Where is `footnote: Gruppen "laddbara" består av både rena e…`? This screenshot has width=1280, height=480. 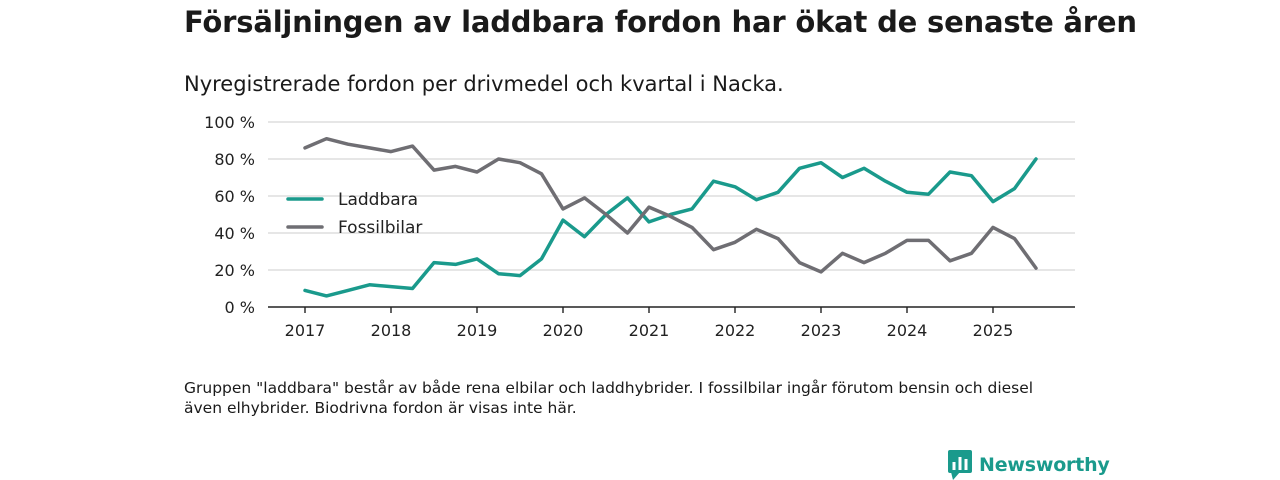
footnote: Gruppen "laddbara" består av både rena e… is located at coordinates (609, 398).